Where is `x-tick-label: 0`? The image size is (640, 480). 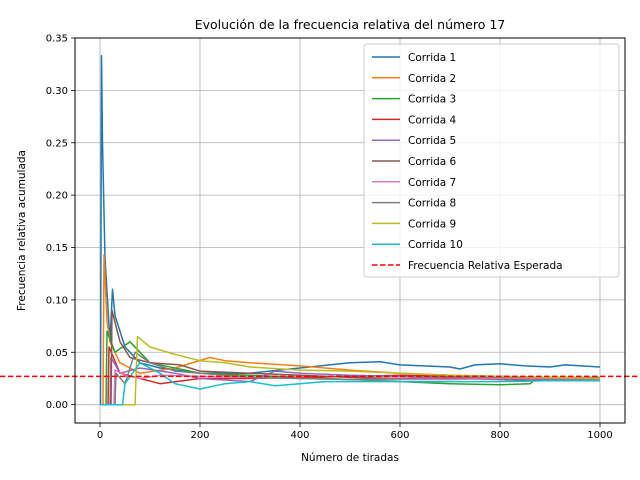
x-tick-label: 0 is located at coordinates (100, 435).